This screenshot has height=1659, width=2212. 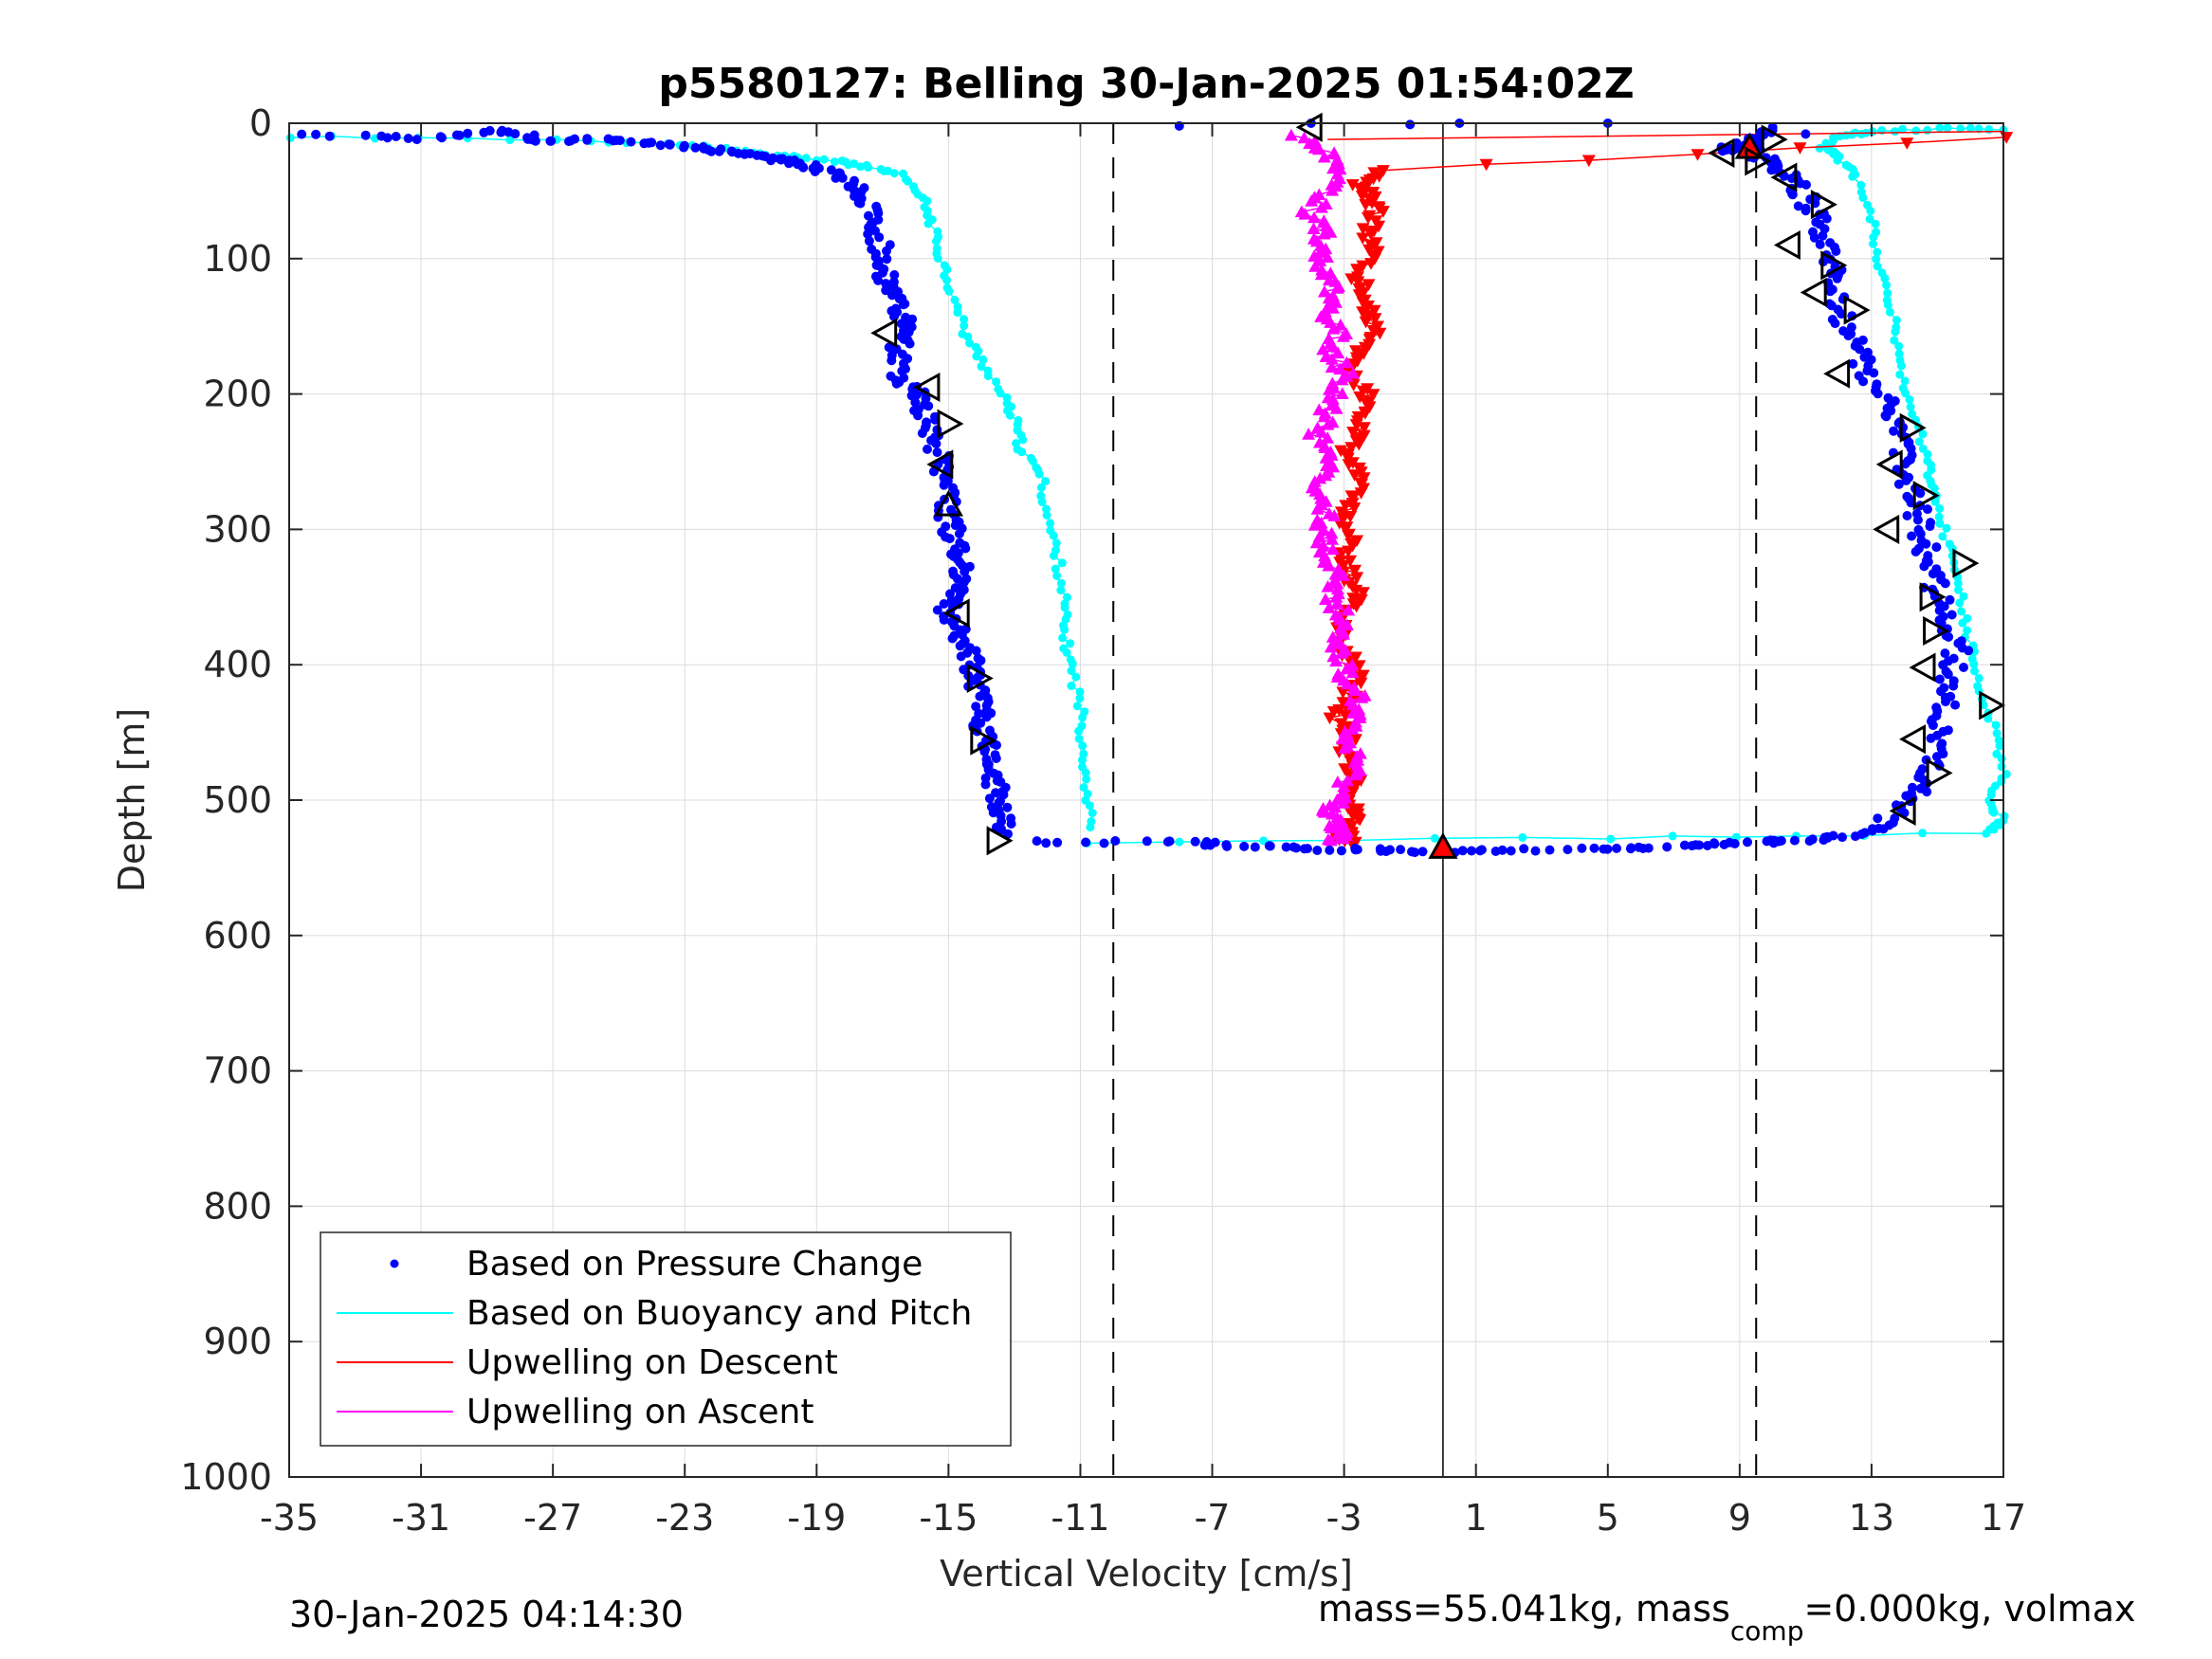 I want to click on y-tick-label: 0, so click(x=260, y=123).